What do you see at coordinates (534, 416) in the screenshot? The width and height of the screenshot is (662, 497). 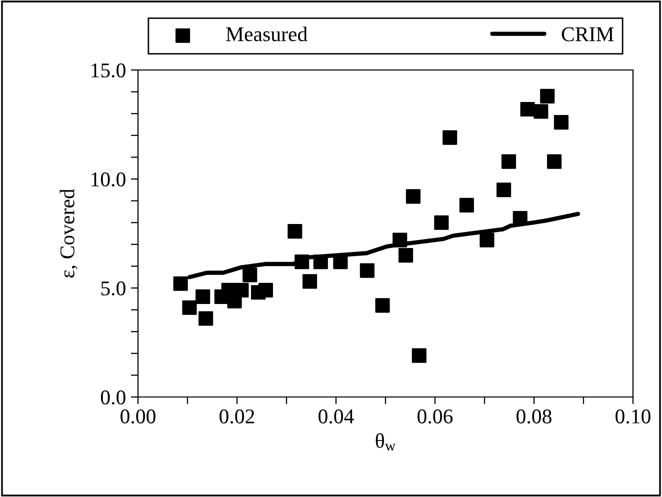 I see `x-tick-label: 0.08` at bounding box center [534, 416].